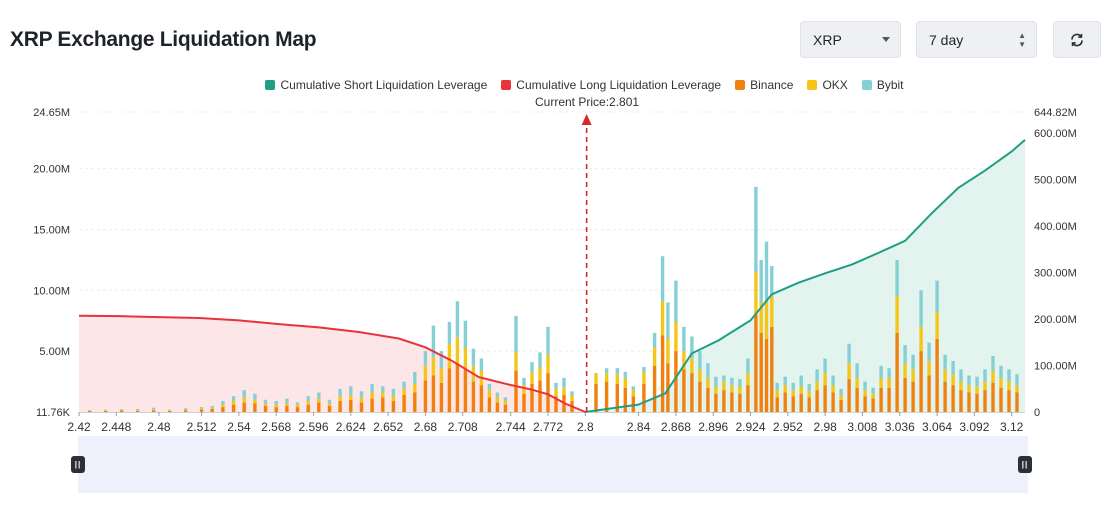 This screenshot has height=508, width=1109. Describe the element at coordinates (376, 85) in the screenshot. I see `legend-item-short-cumulative: Cumulative Short Liquidation Leverage` at that location.